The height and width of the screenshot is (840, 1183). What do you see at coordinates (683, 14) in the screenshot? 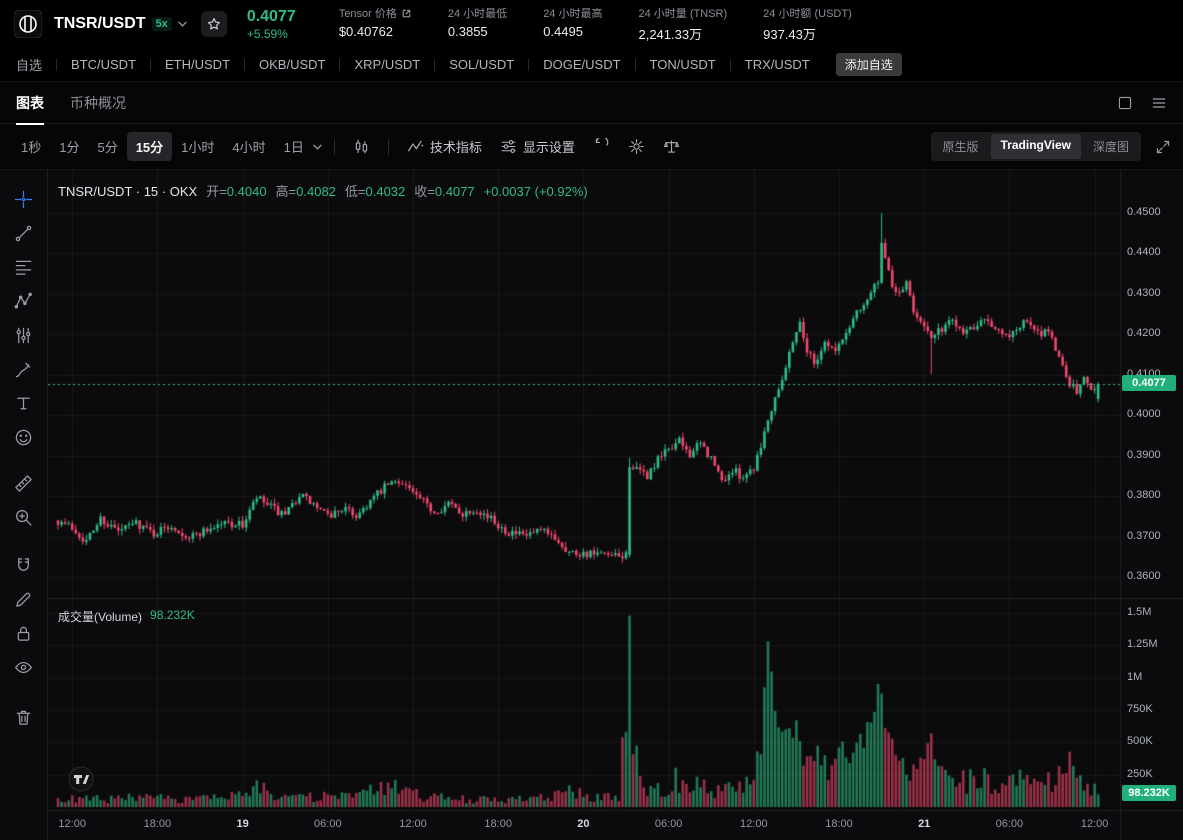
I see `stat-label: 24 小时量 (TNSR)` at bounding box center [683, 14].